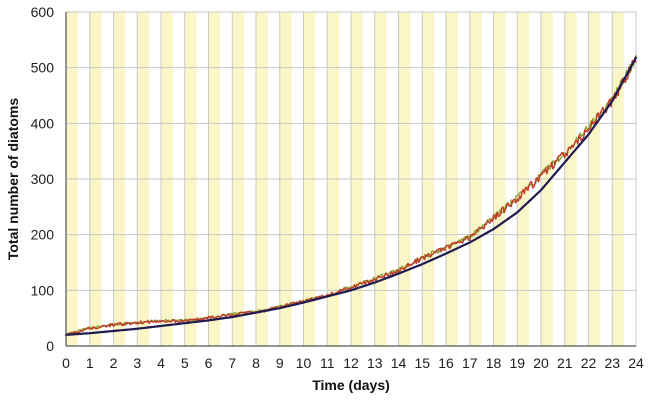 Image resolution: width=648 pixels, height=400 pixels. What do you see at coordinates (351, 363) in the screenshot?
I see `x-tick-label: 12` at bounding box center [351, 363].